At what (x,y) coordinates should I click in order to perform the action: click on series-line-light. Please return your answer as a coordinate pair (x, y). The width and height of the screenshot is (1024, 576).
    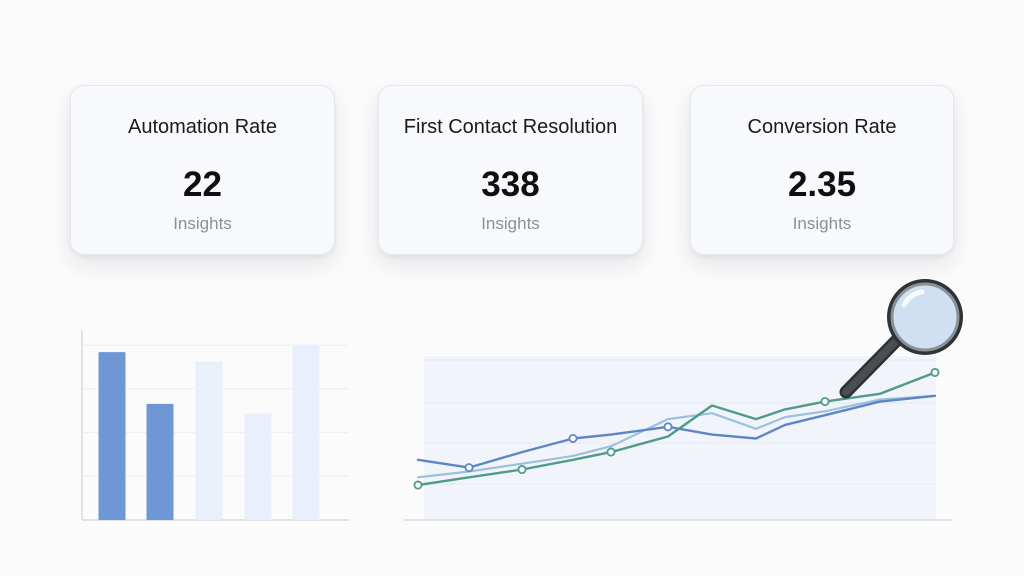
    Looking at the image, I should click on (676, 436).